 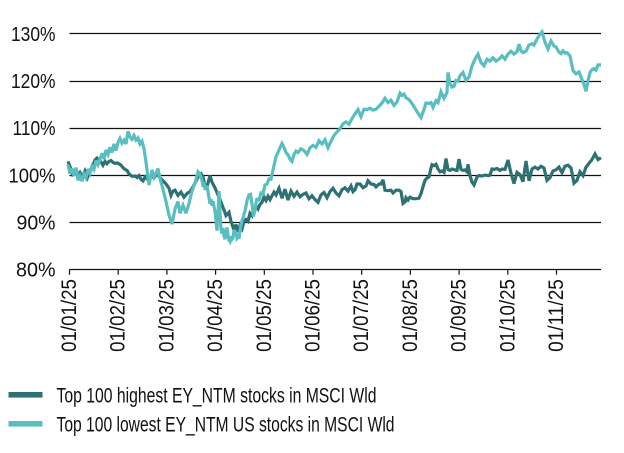 I want to click on svg-text: 01/10/25, so click(x=507, y=315).